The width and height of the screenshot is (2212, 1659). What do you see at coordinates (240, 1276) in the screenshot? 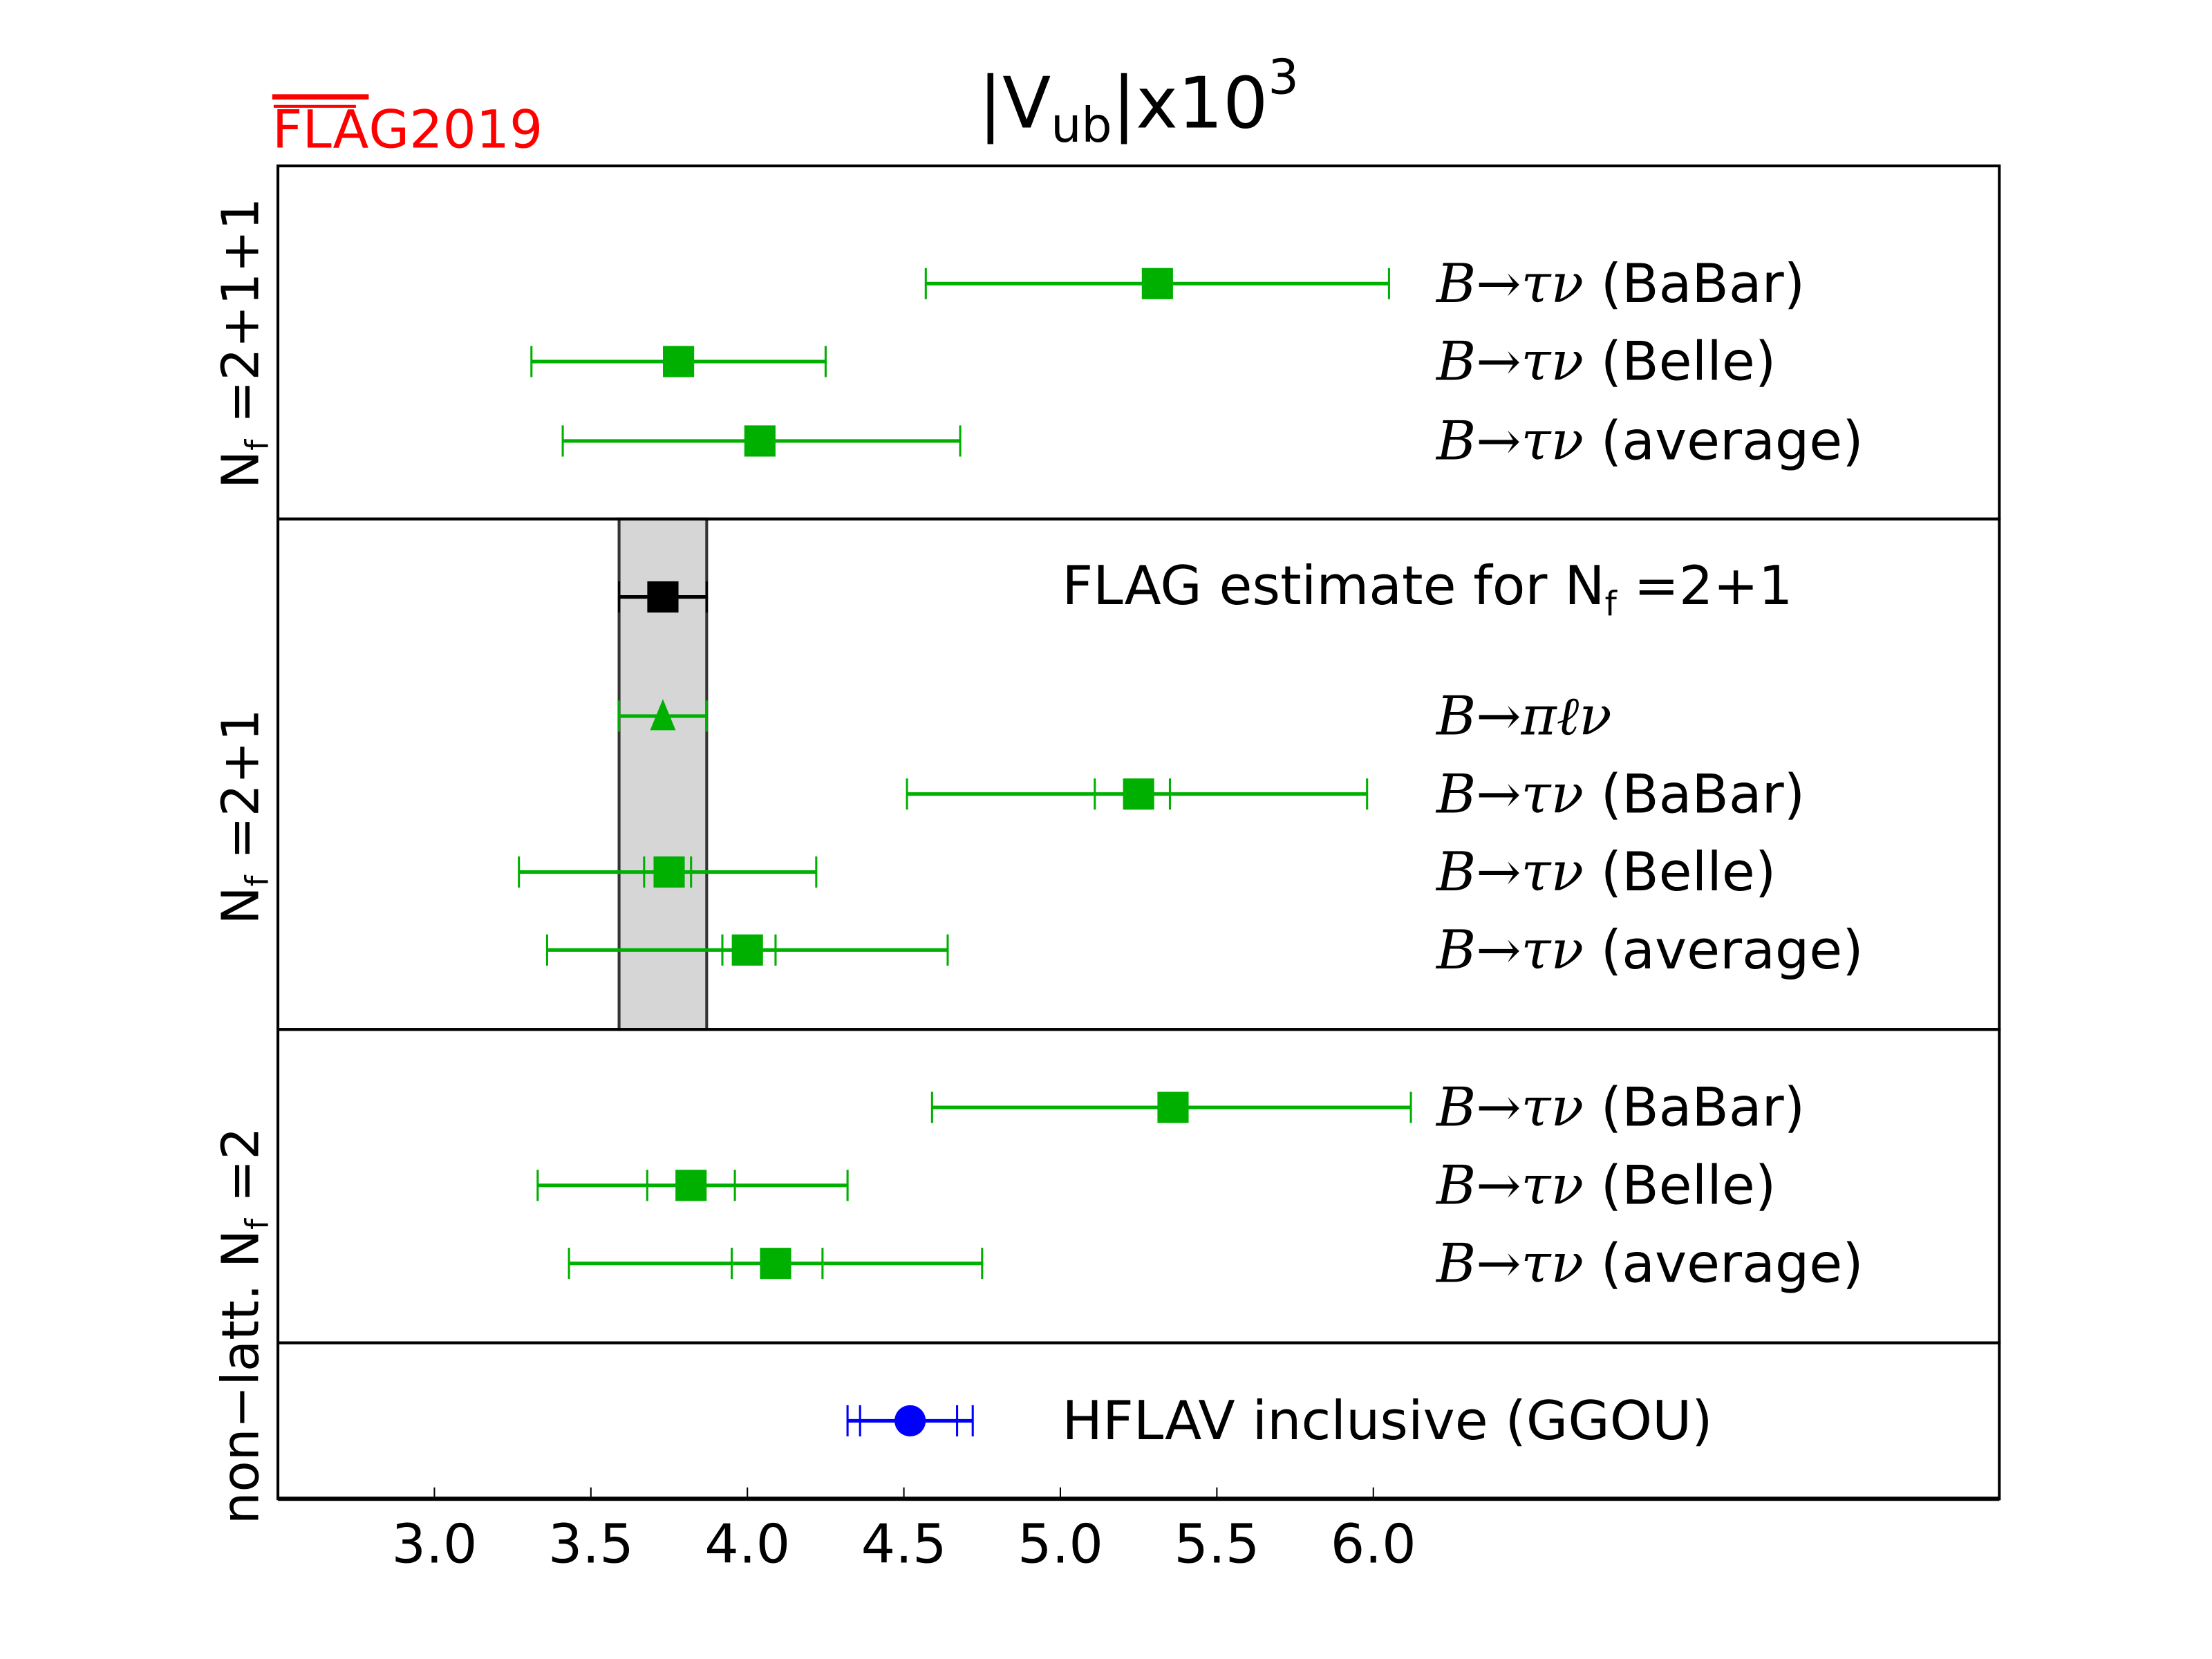
I see `label-space` at bounding box center [240, 1276].